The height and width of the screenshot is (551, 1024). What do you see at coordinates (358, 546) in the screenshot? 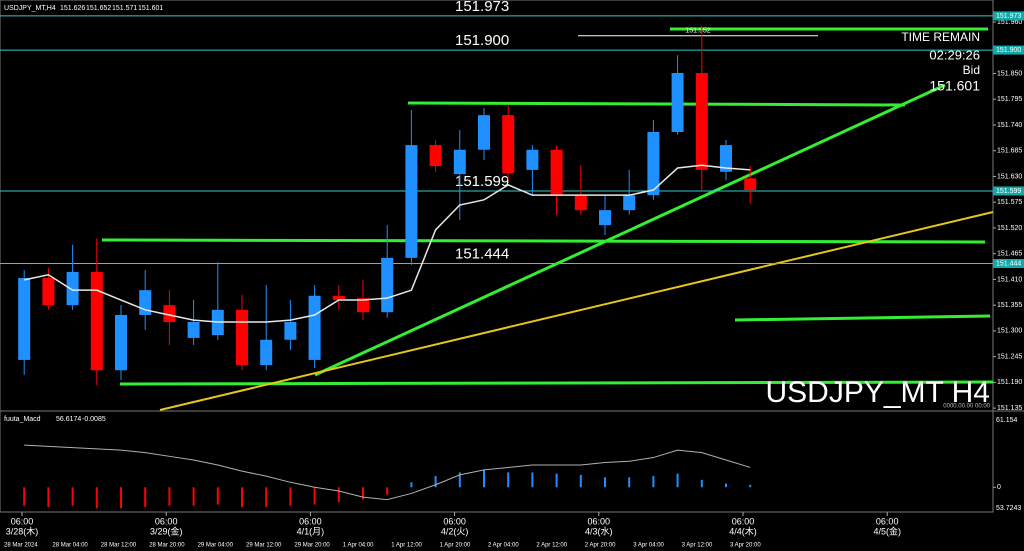
I see `x-sub-label: 1 Apr 04:00` at bounding box center [358, 546].